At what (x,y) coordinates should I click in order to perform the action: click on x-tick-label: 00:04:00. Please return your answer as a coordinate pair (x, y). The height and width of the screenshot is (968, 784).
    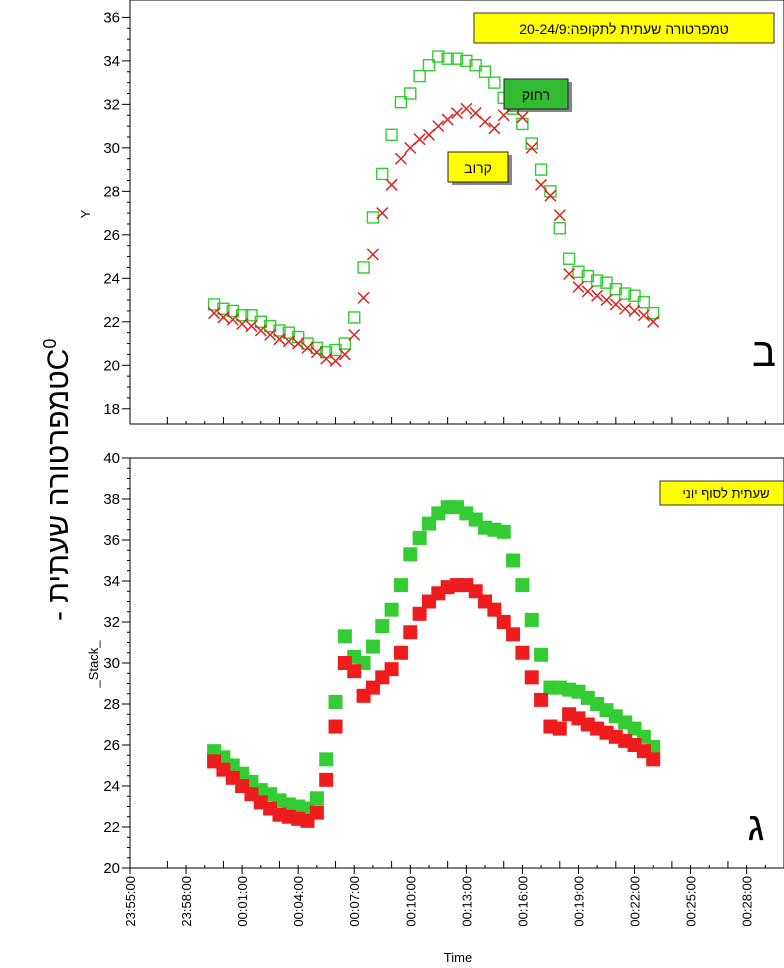
    Looking at the image, I should click on (298, 901).